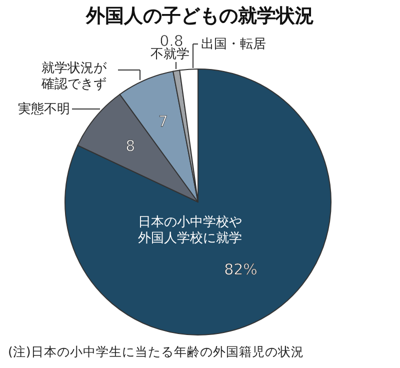  I want to click on text: (注)日本の小中学生に当たる年齢の外国籍児の状況, so click(156, 351).